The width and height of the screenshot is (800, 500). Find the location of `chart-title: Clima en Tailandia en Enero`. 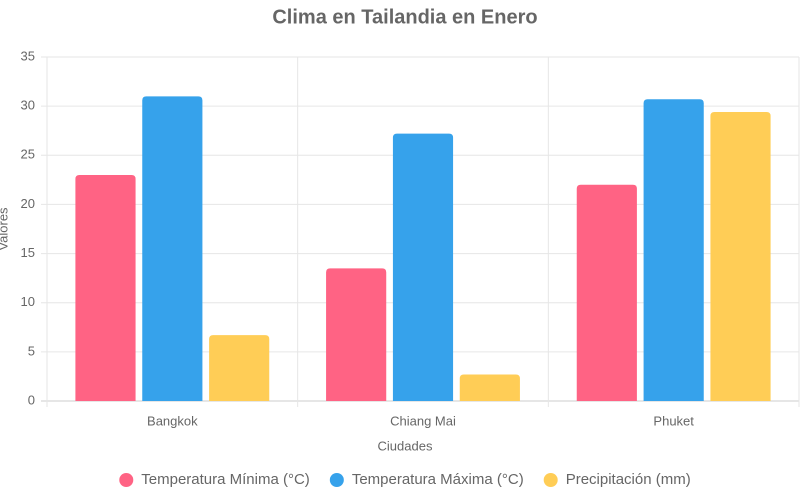

chart-title: Clima en Tailandia en Enero is located at coordinates (404, 17).